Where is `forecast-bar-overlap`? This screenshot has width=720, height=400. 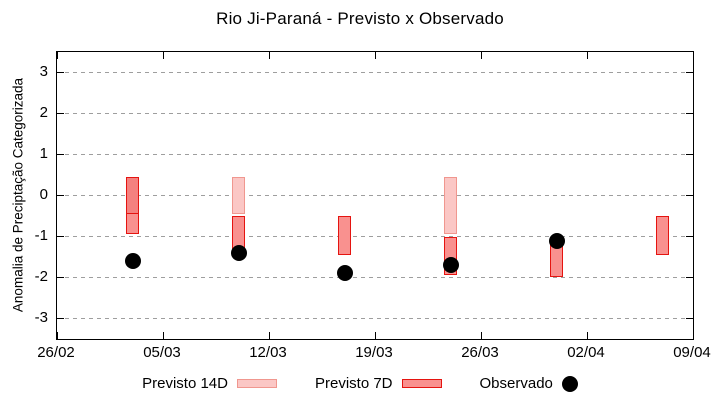
forecast-bar-overlap is located at coordinates (133, 195).